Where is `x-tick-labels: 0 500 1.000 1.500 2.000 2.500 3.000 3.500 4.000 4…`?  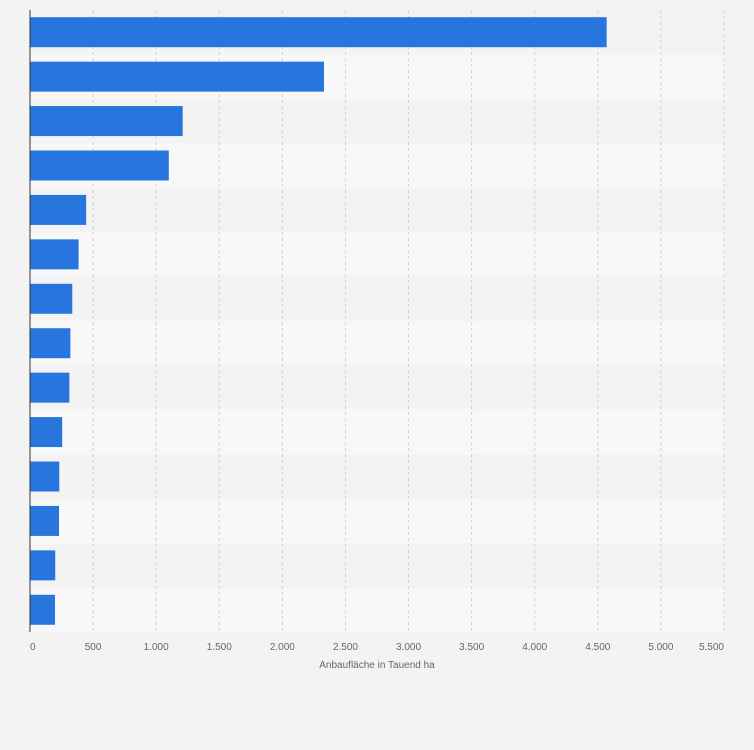 x-tick-labels: 0 500 1.000 1.500 2.000 2.500 3.000 3.500 4.000 4… is located at coordinates (377, 647).